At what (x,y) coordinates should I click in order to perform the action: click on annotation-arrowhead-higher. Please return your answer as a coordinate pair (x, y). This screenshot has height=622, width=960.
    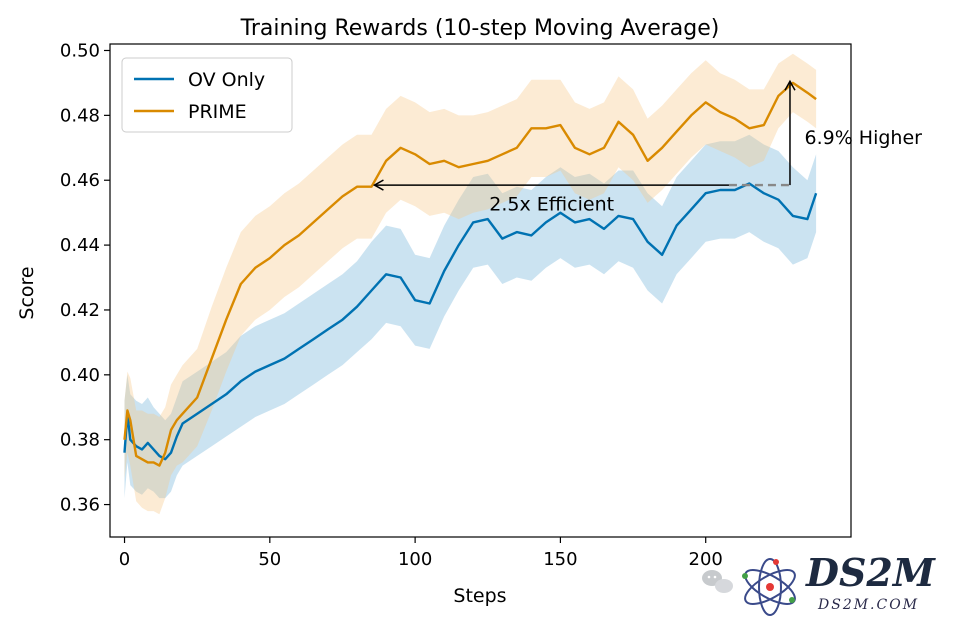
    Looking at the image, I should click on (790, 85).